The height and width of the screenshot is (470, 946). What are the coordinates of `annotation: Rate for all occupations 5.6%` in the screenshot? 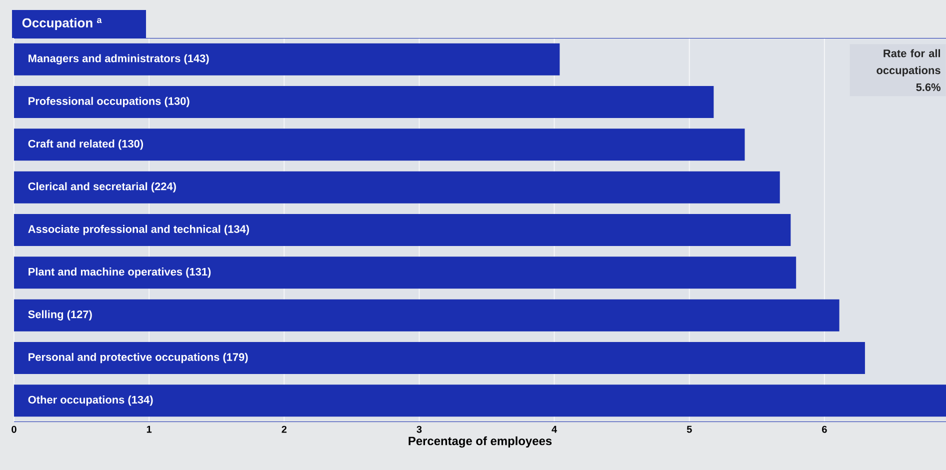 It's located at (908, 70).